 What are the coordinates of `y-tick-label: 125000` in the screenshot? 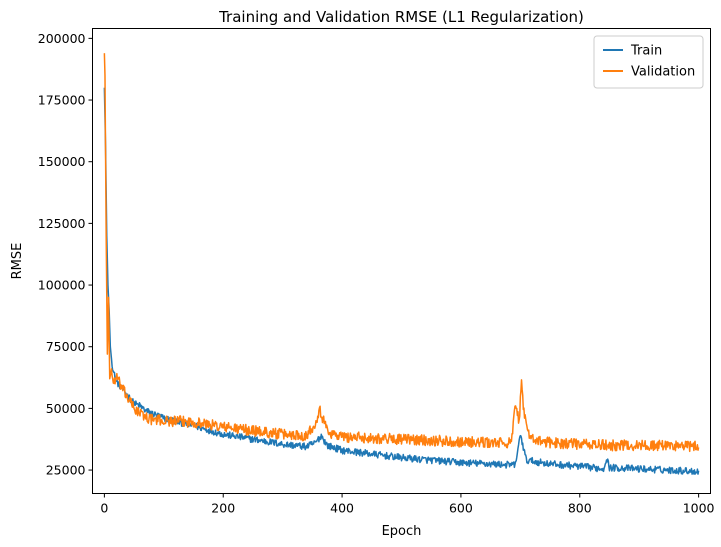 It's located at (62, 223).